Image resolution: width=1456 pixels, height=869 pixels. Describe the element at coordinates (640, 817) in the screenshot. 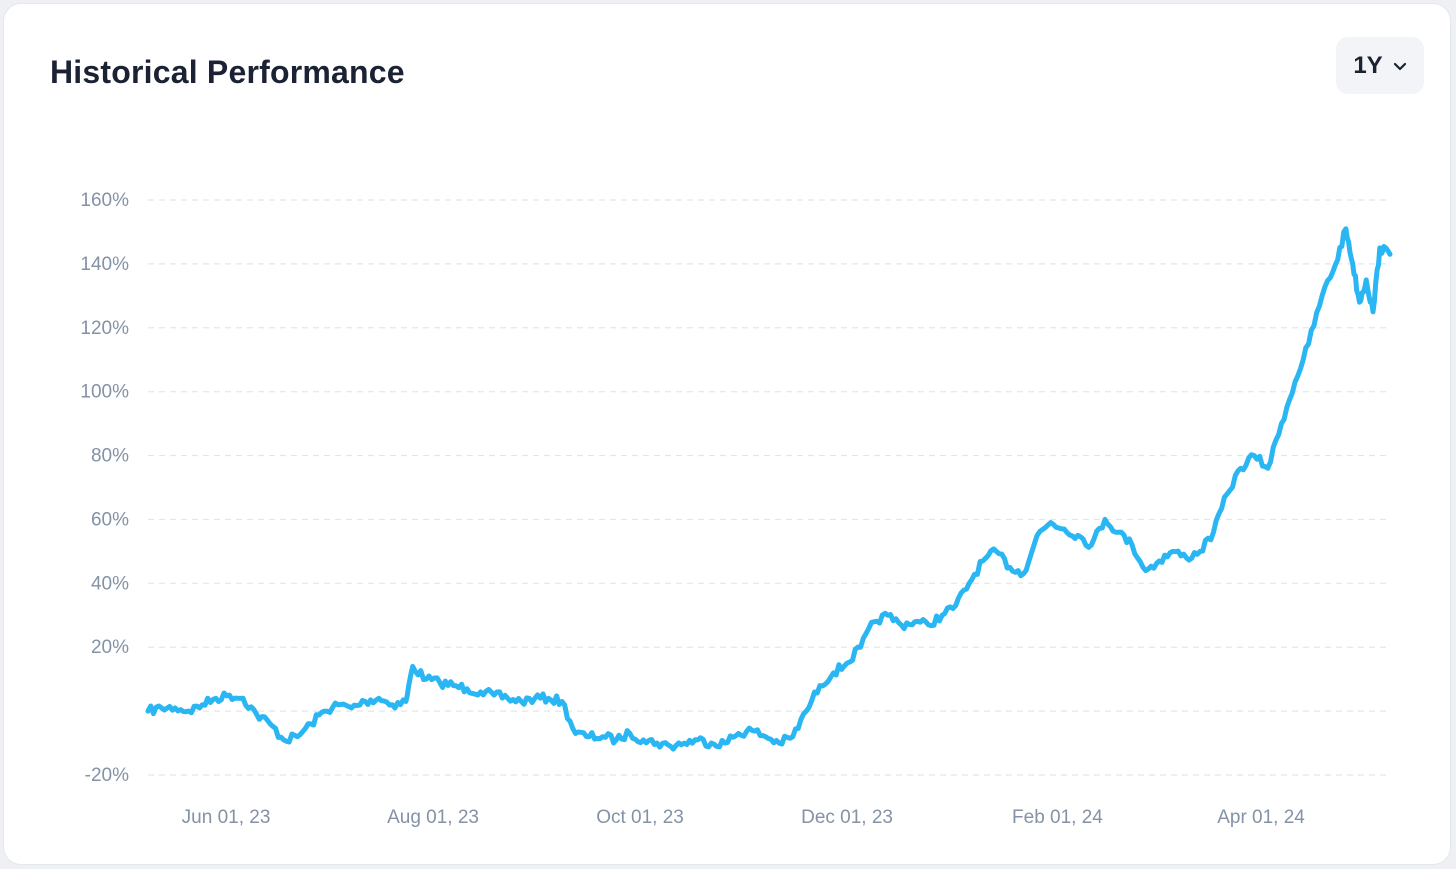

I see `x-tick-label: Oct 01, 23` at that location.